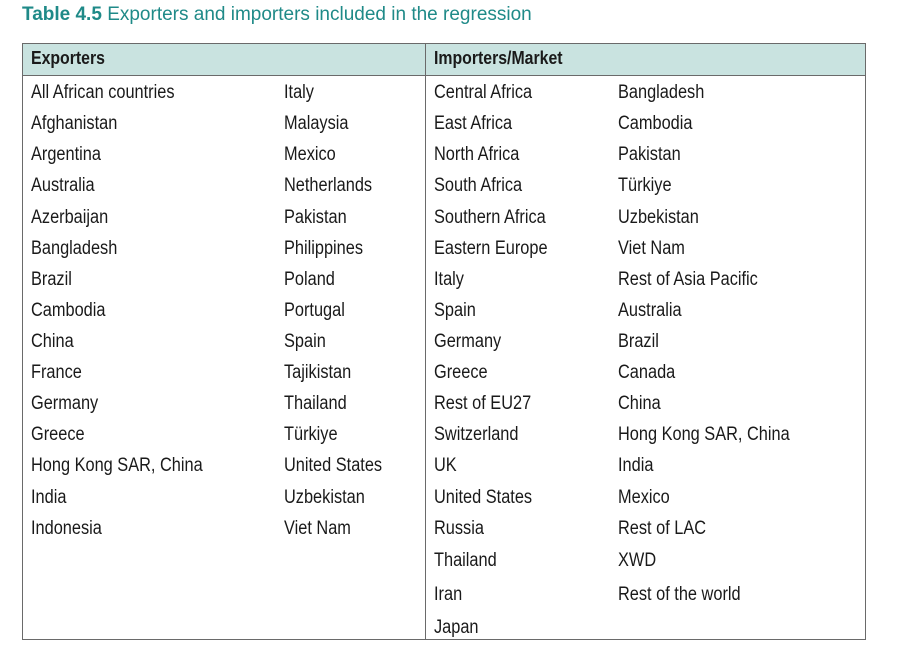 The height and width of the screenshot is (655, 901). Describe the element at coordinates (70, 217) in the screenshot. I see `country-cell: Azerbaijan` at that location.